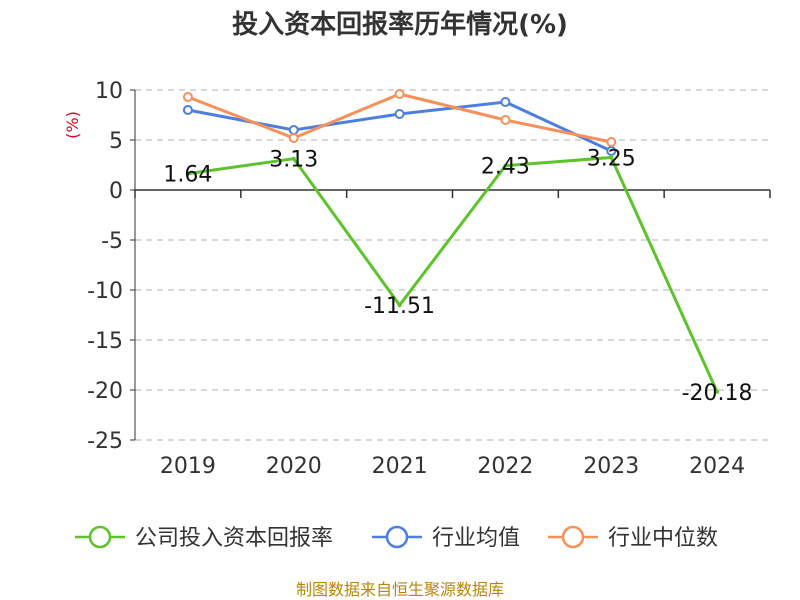 The height and width of the screenshot is (600, 800). What do you see at coordinates (109, 91) in the screenshot?
I see `y-tick-label: 10` at bounding box center [109, 91].